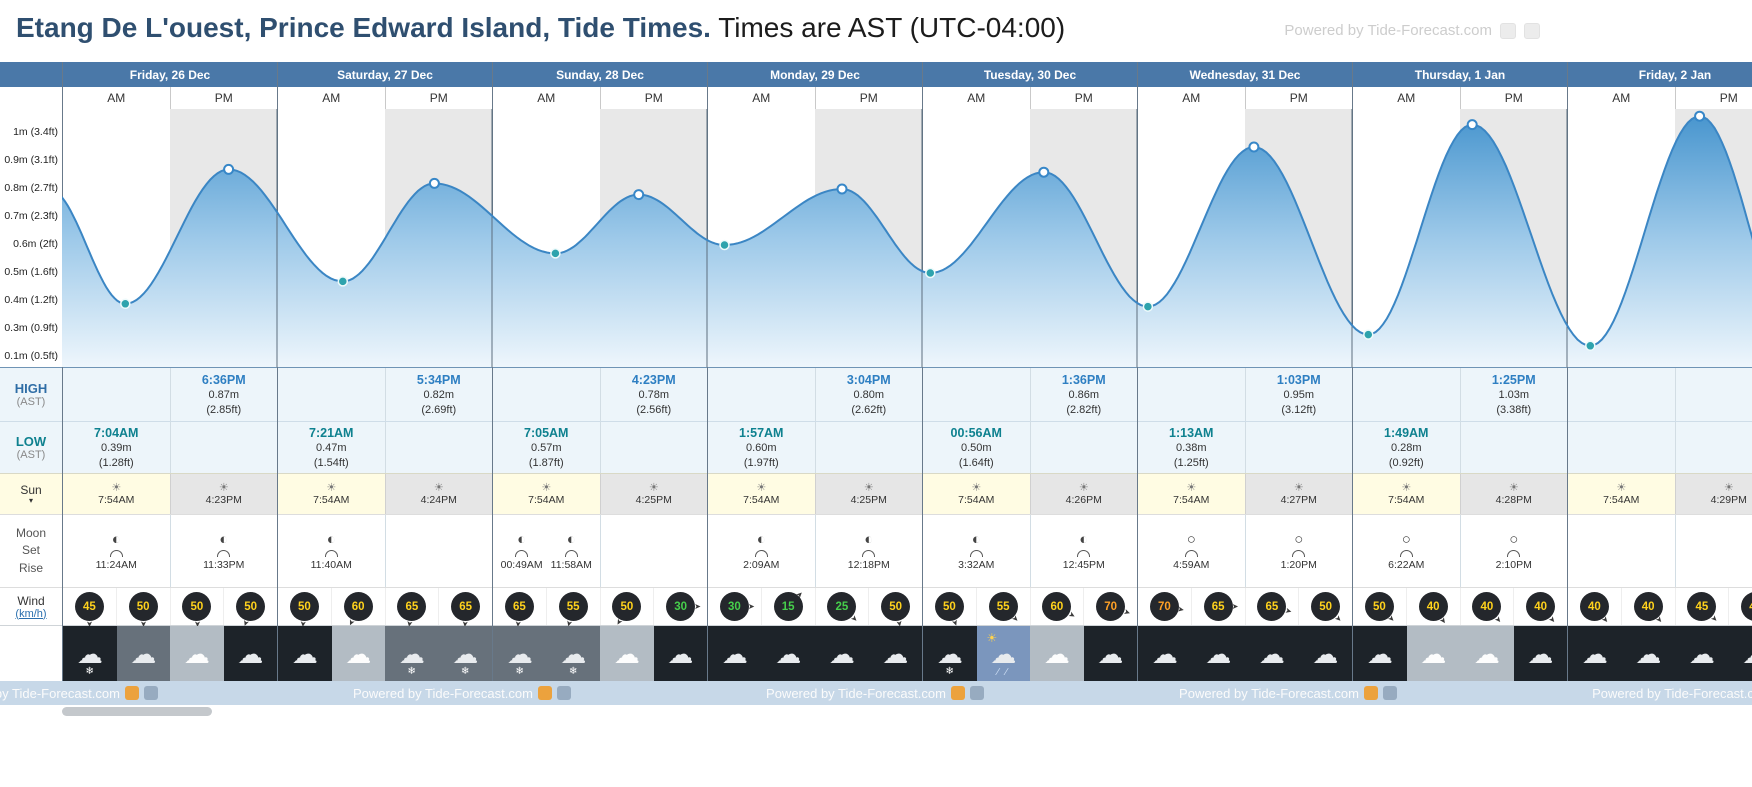 Image resolution: width=1752 pixels, height=787 pixels. What do you see at coordinates (869, 394) in the screenshot?
I see `high-tide-info: 3:04PM 0.80m (2.62ft)` at bounding box center [869, 394].